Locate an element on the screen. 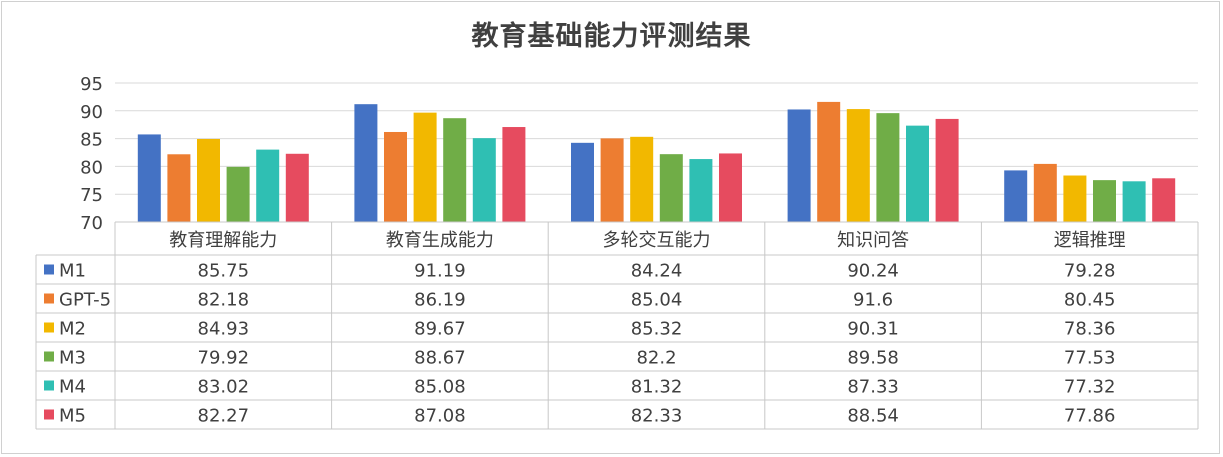 The height and width of the screenshot is (457, 1223). data-label: 87.33 is located at coordinates (873, 387).